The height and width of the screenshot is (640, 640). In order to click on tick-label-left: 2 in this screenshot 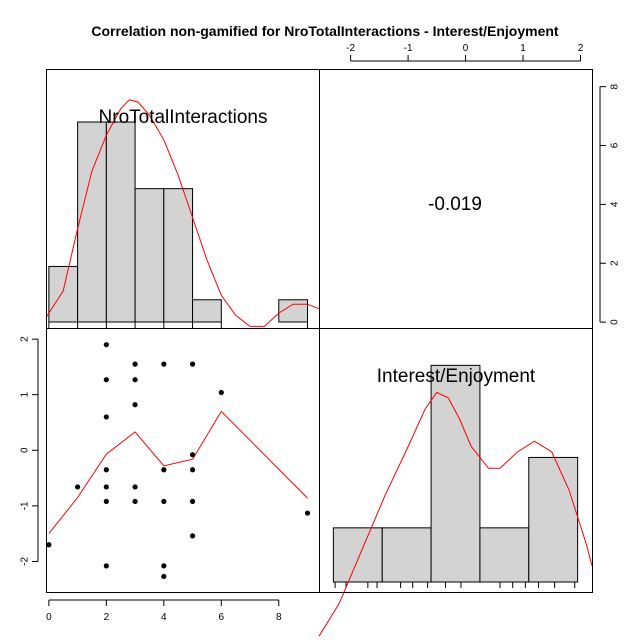, I will do `click(25, 339)`.